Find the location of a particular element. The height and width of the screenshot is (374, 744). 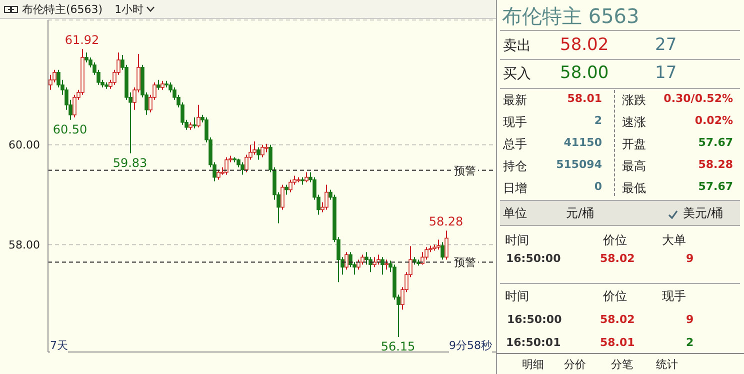

text: 17 is located at coordinates (666, 73).